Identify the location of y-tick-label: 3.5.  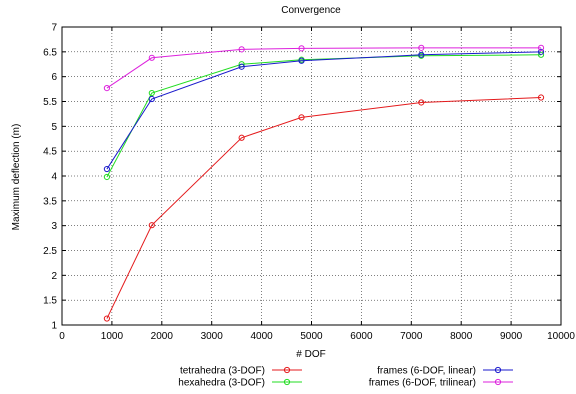
(50, 201).